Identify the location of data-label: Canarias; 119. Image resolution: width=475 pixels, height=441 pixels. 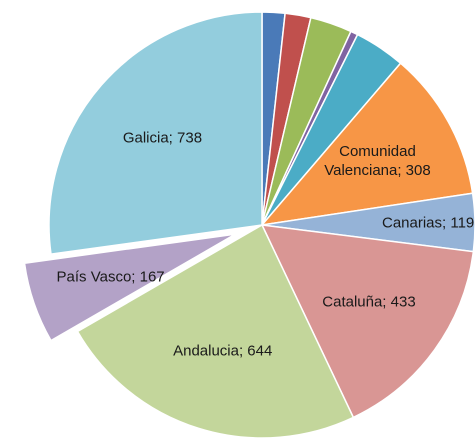
(428, 223).